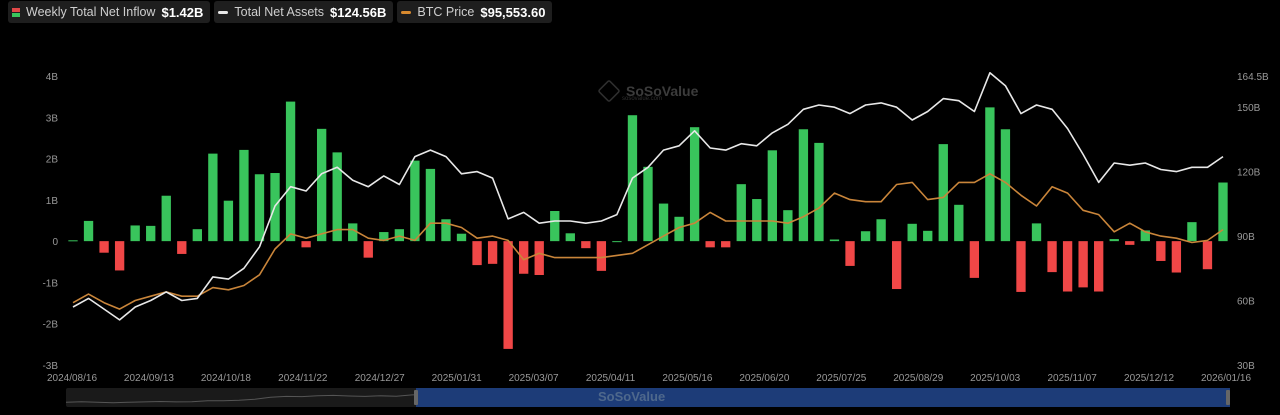  Describe the element at coordinates (662, 91) in the screenshot. I see `watermark-brand: SoSoValue` at that location.